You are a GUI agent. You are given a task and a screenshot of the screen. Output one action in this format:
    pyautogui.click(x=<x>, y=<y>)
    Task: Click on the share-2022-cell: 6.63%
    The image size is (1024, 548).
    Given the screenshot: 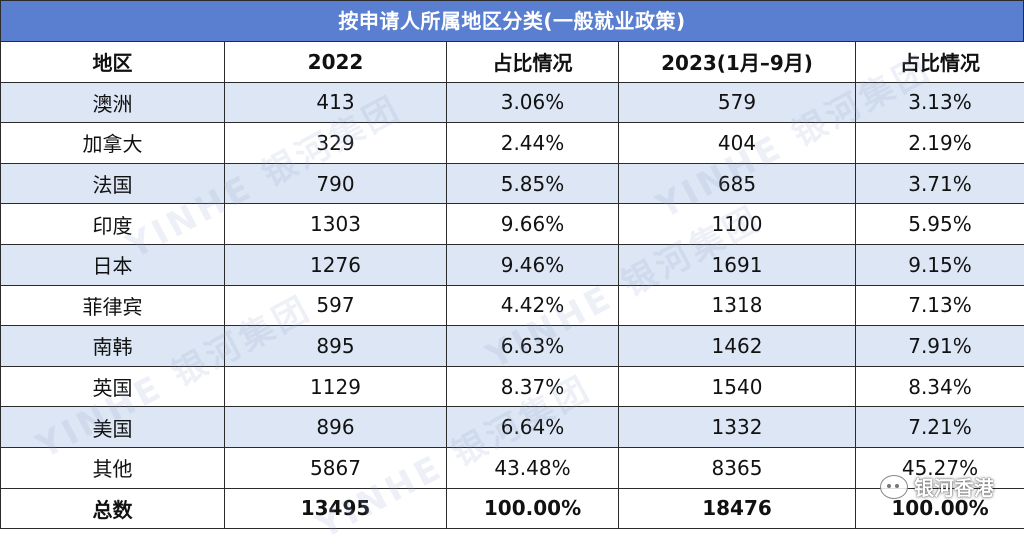 What is the action you would take?
    pyautogui.click(x=533, y=346)
    